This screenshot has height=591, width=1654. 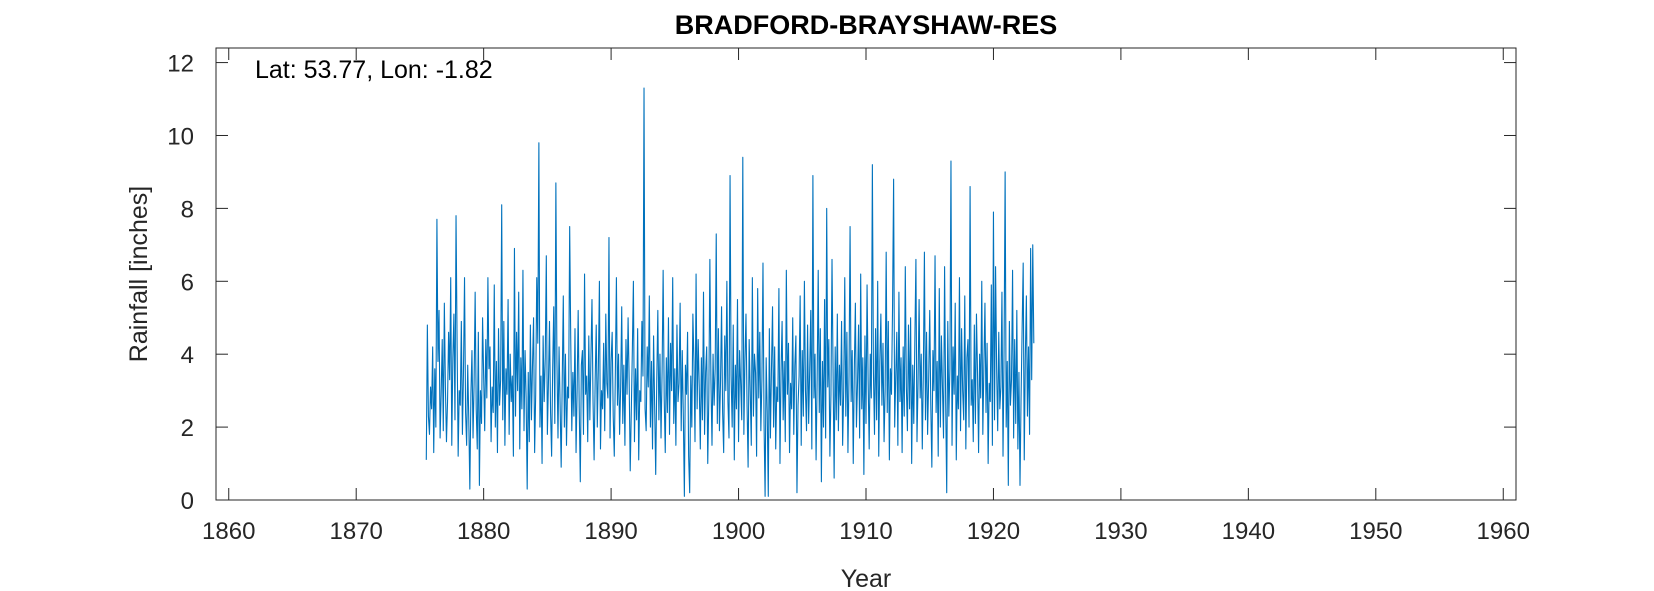 I want to click on x-tick-label: 1920, so click(x=993, y=531).